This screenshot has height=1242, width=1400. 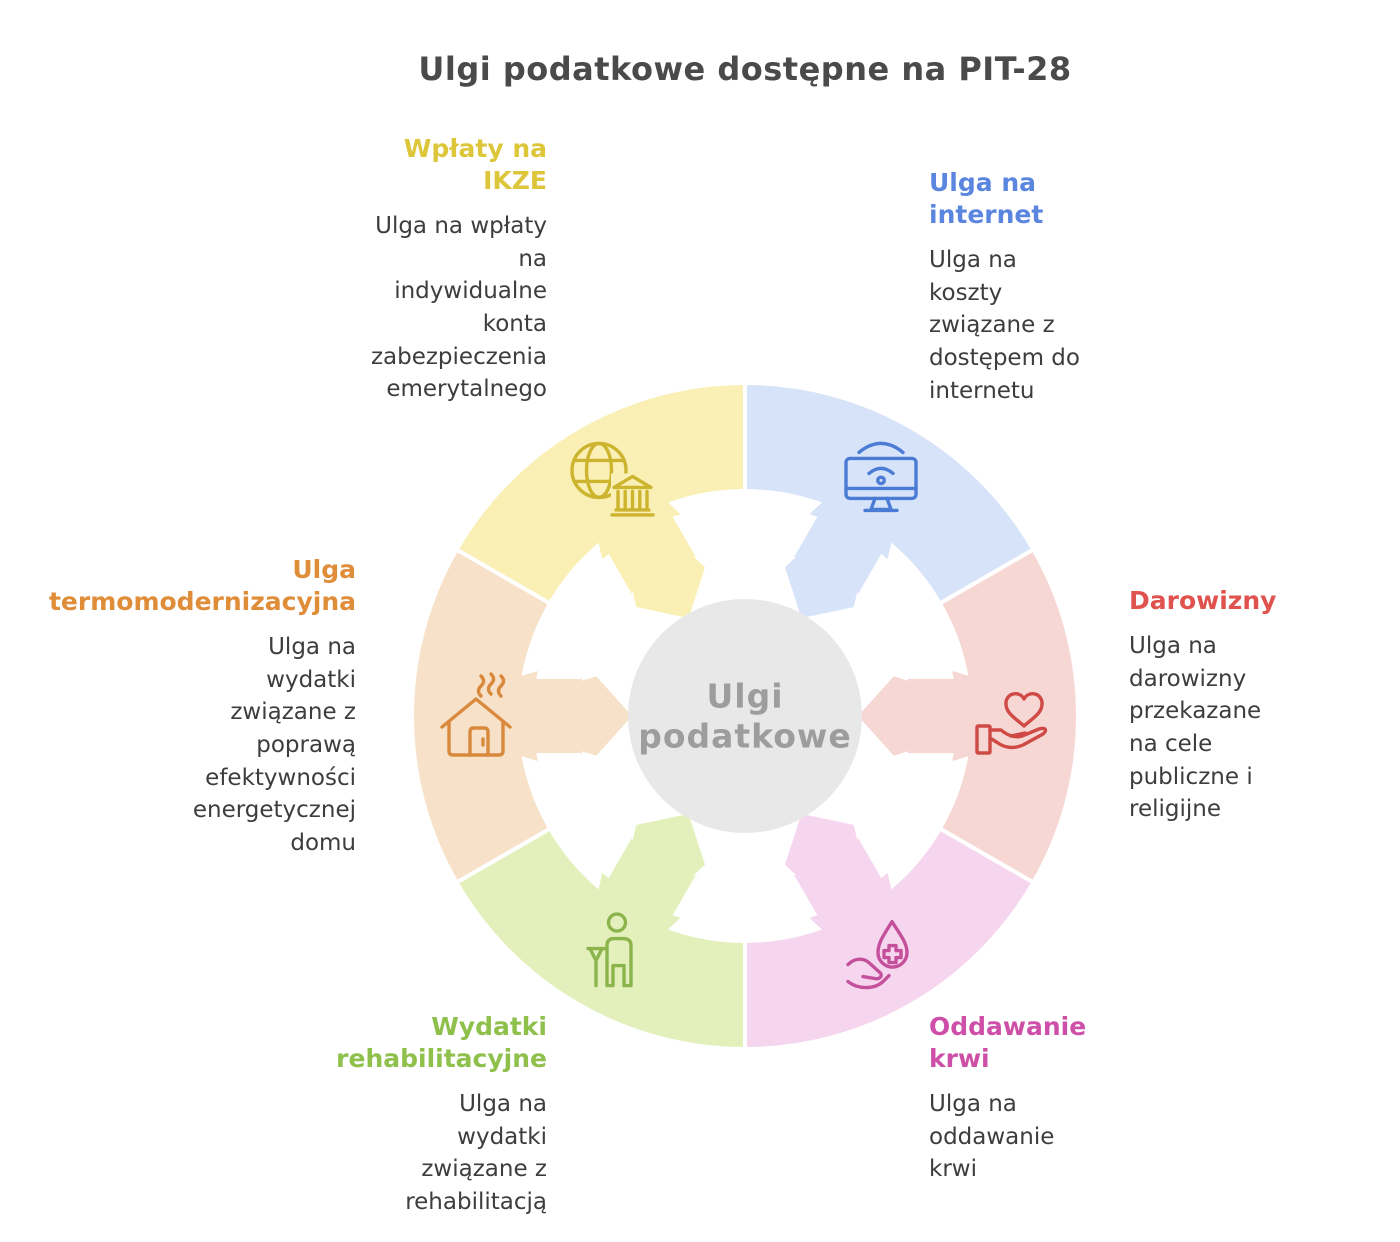 What do you see at coordinates (650, 551) in the screenshot?
I see `wplaty-na-ikze-arrow` at bounding box center [650, 551].